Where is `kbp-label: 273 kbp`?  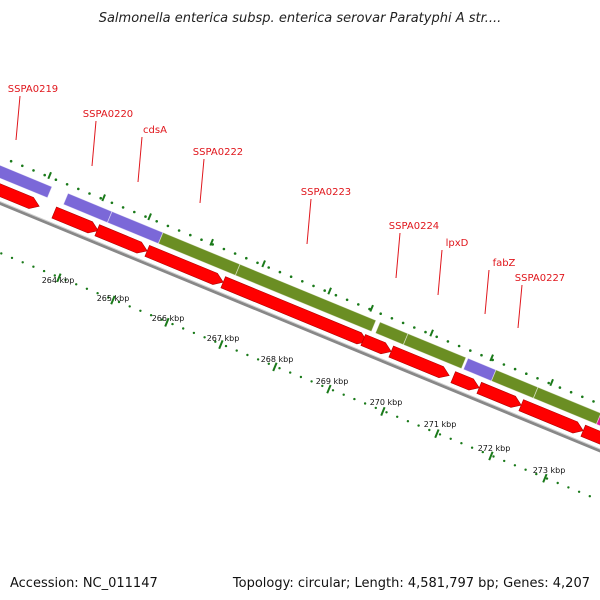 kbp-label: 273 kbp is located at coordinates (549, 470).